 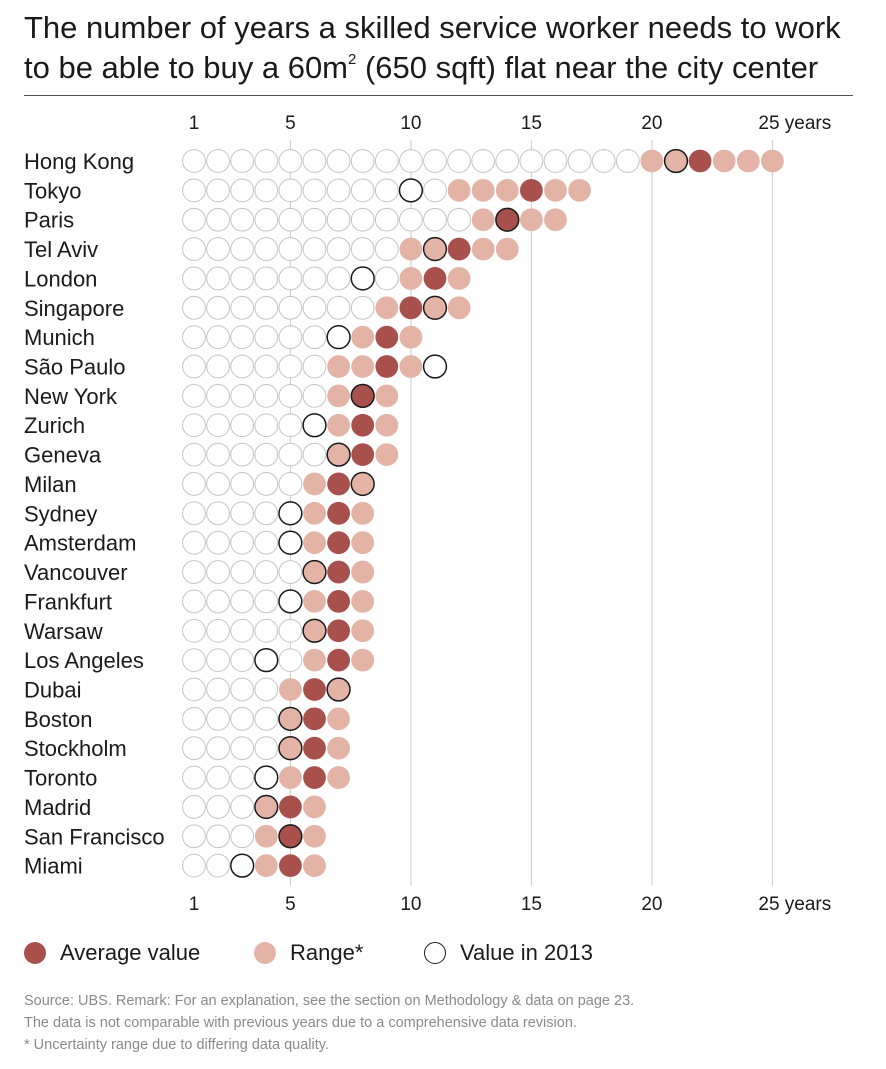 I want to click on city-label: London, so click(x=60, y=278).